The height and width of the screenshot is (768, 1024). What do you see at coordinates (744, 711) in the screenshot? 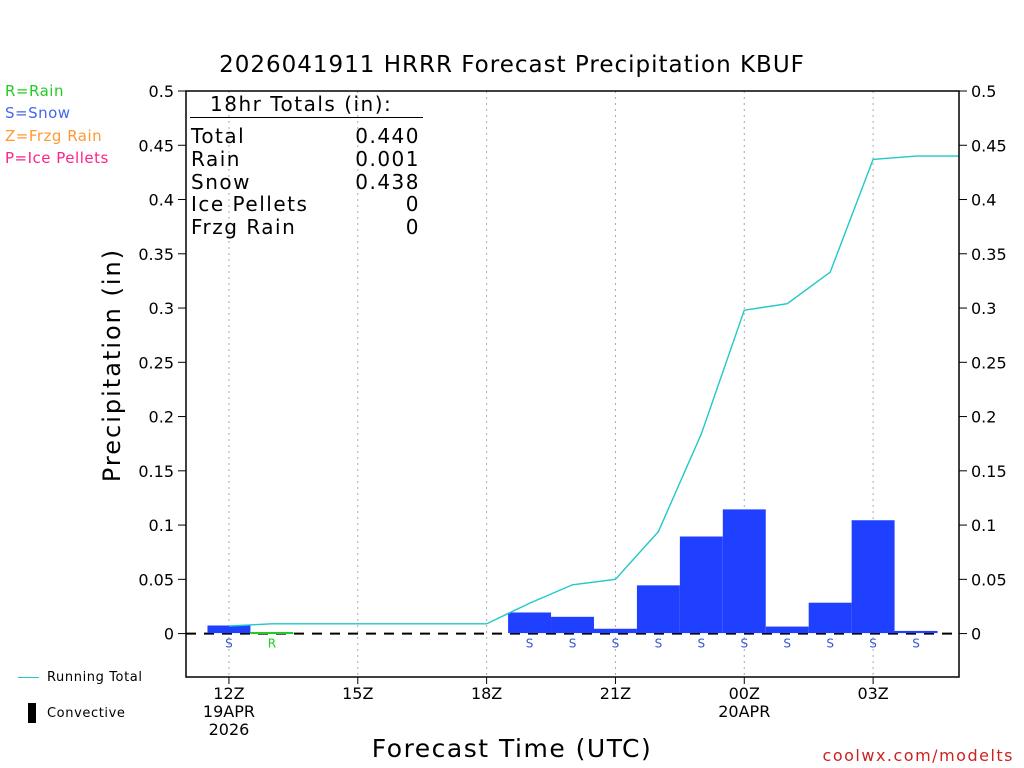
I see `x-tick-label-4-1: 20APR` at bounding box center [744, 711].